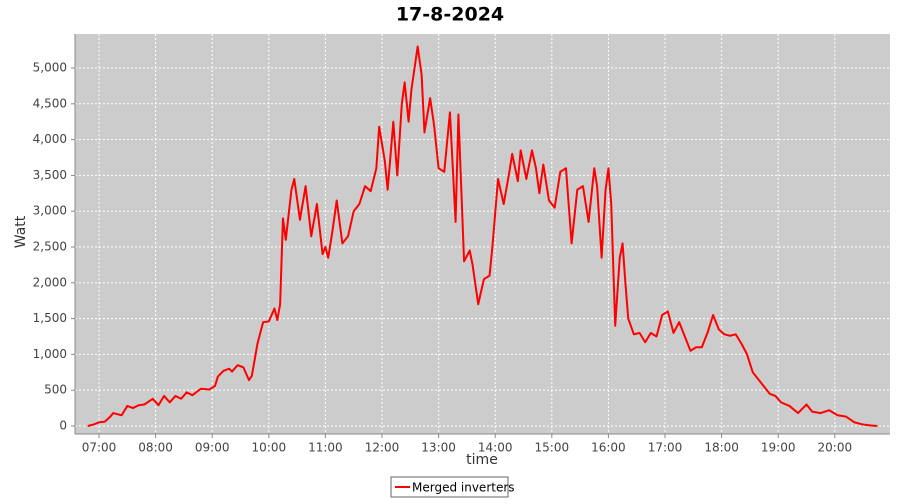 This screenshot has height=504, width=900. Describe the element at coordinates (463, 488) in the screenshot. I see `legend-label: Merged inverters` at that location.